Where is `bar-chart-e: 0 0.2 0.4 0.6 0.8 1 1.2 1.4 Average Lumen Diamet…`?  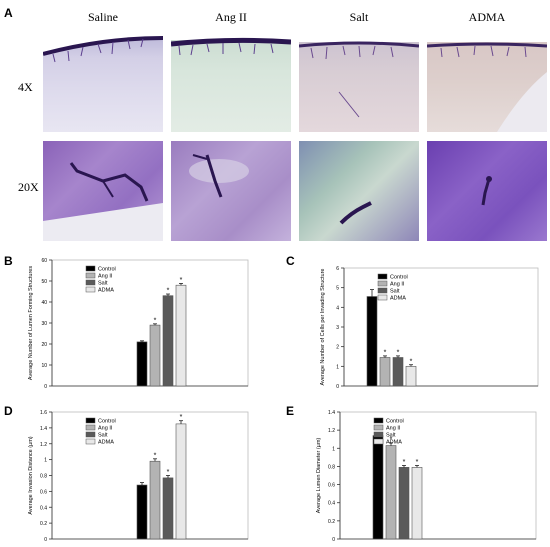 bar-chart-e: 0 0.2 0.4 0.6 0.8 1 1.2 1.4 Average Lumen Diamet… is located at coordinates (426, 476).